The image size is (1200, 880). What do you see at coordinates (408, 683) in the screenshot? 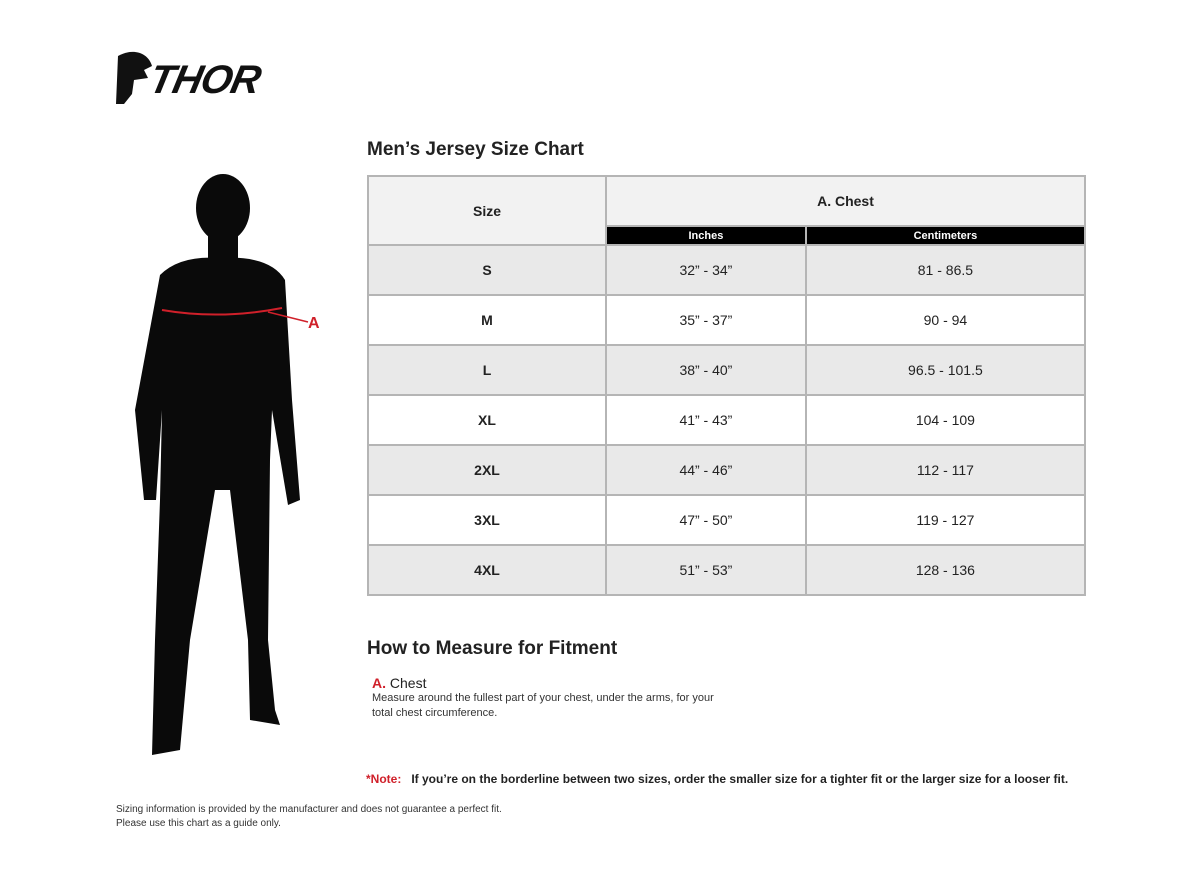
I see `howto-label: Chest` at bounding box center [408, 683].